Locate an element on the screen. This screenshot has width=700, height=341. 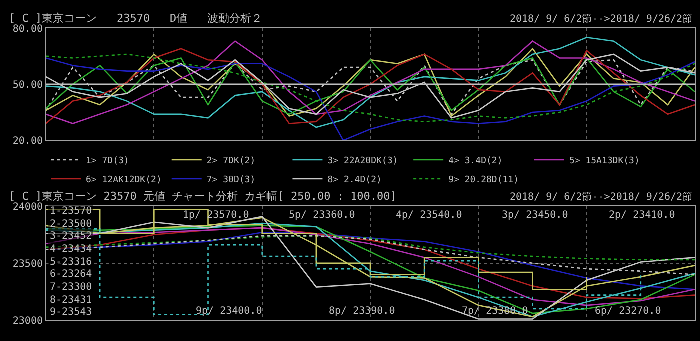
chart-title: [ C ]東京コーン 23570 元値 チャート分析 カギ幅[ 250.00 : 100.00] is located at coordinates (203, 196).